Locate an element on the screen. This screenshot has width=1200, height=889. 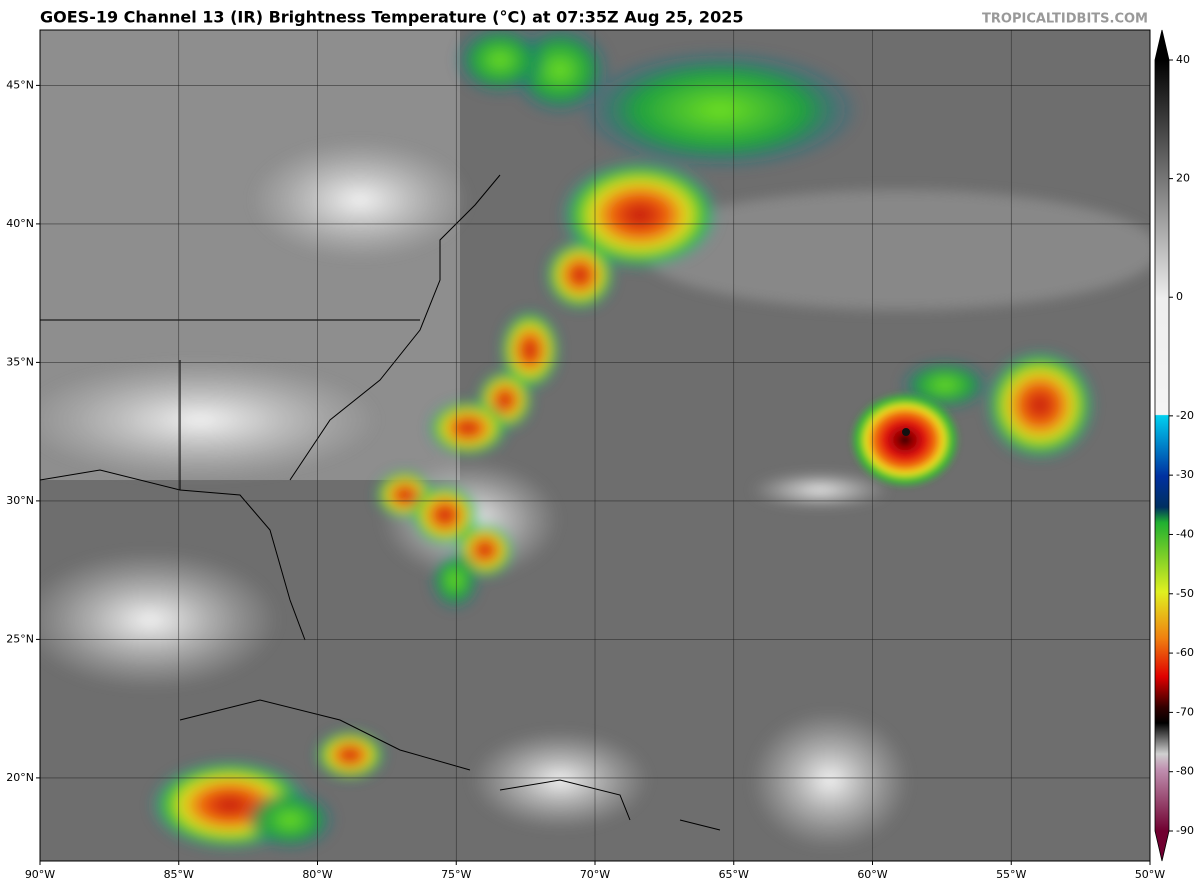
colorbar-label: -20 is located at coordinates (1185, 415).